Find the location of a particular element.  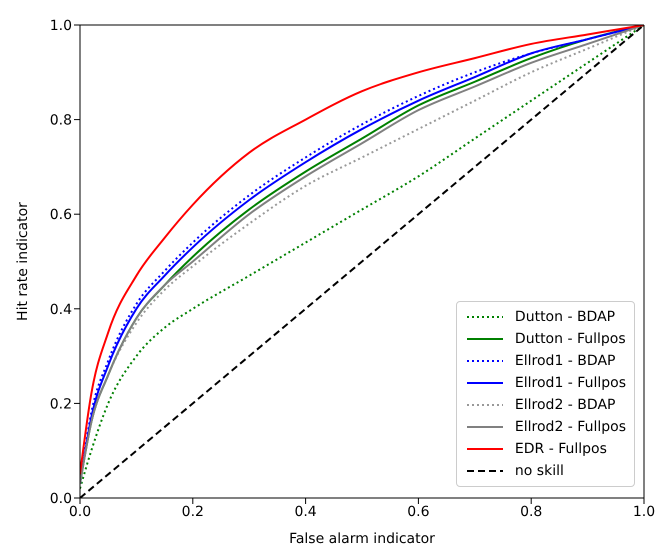

legend-label: no skill is located at coordinates (539, 471).